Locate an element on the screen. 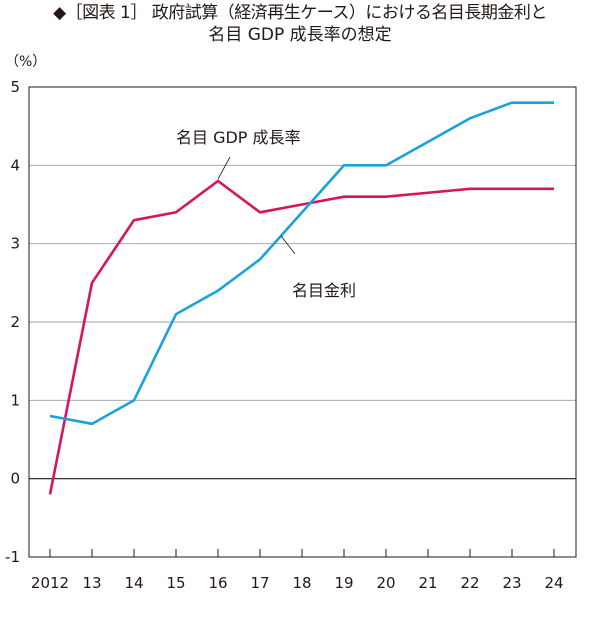 The height and width of the screenshot is (625, 600). x-tick-label: 16 is located at coordinates (217, 583).